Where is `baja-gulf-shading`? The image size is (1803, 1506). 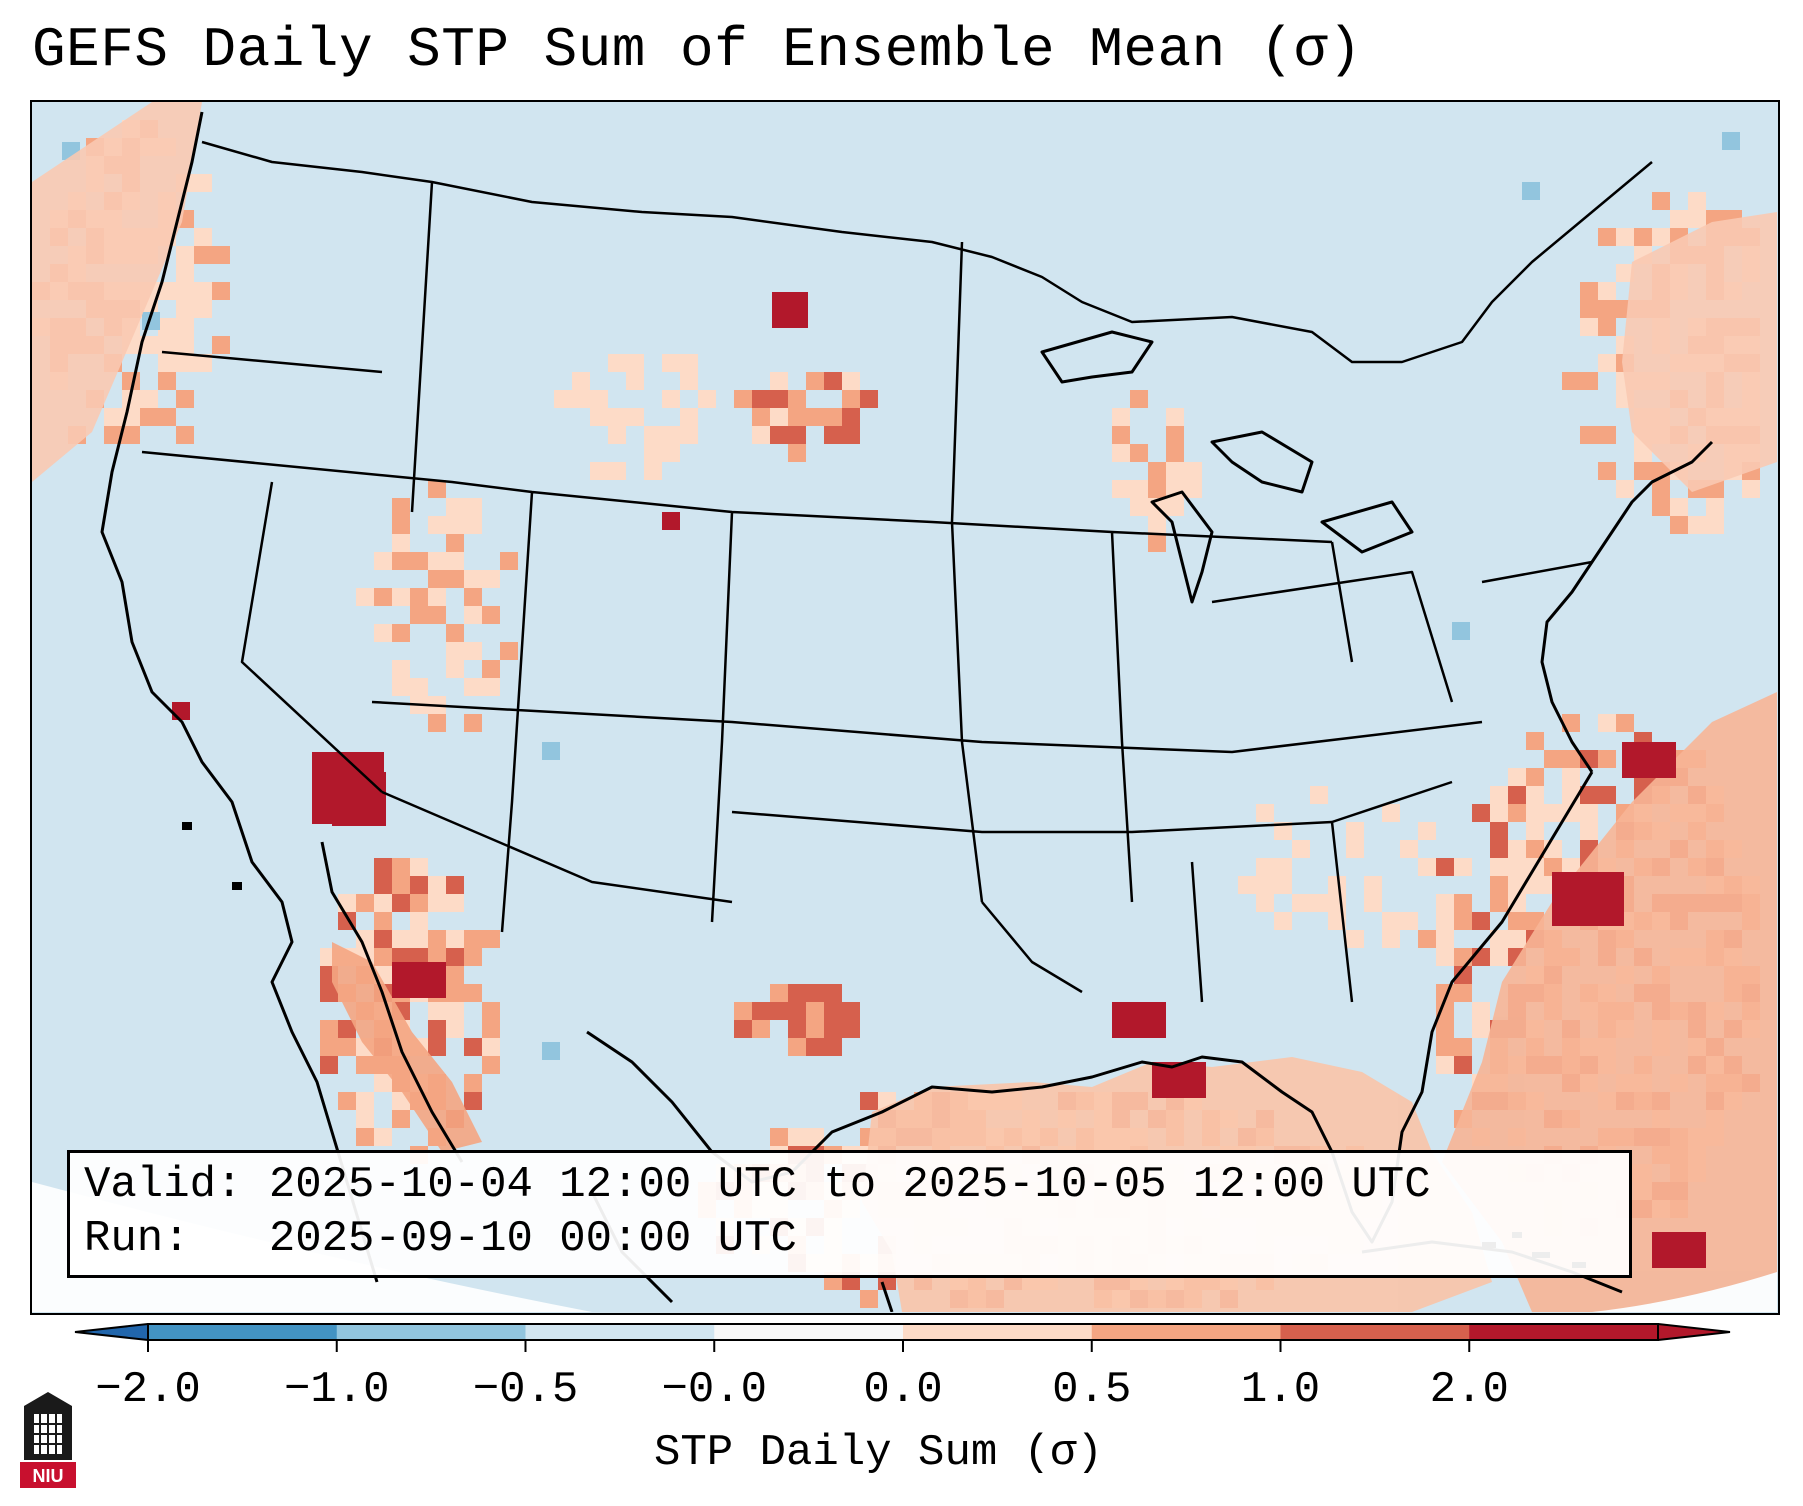 baja-gulf-shading is located at coordinates (407, 1047).